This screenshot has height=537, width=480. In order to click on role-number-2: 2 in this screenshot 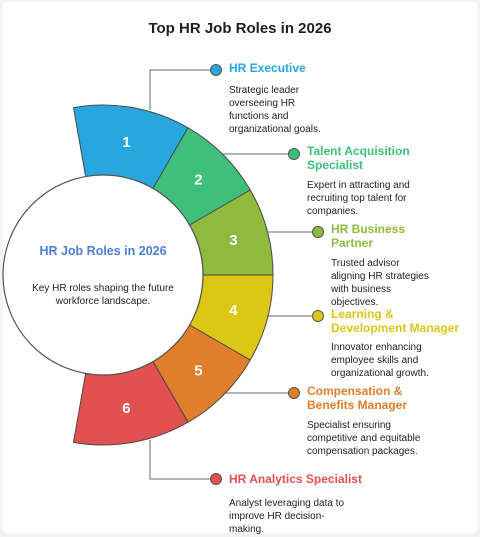, I will do `click(198, 180)`.